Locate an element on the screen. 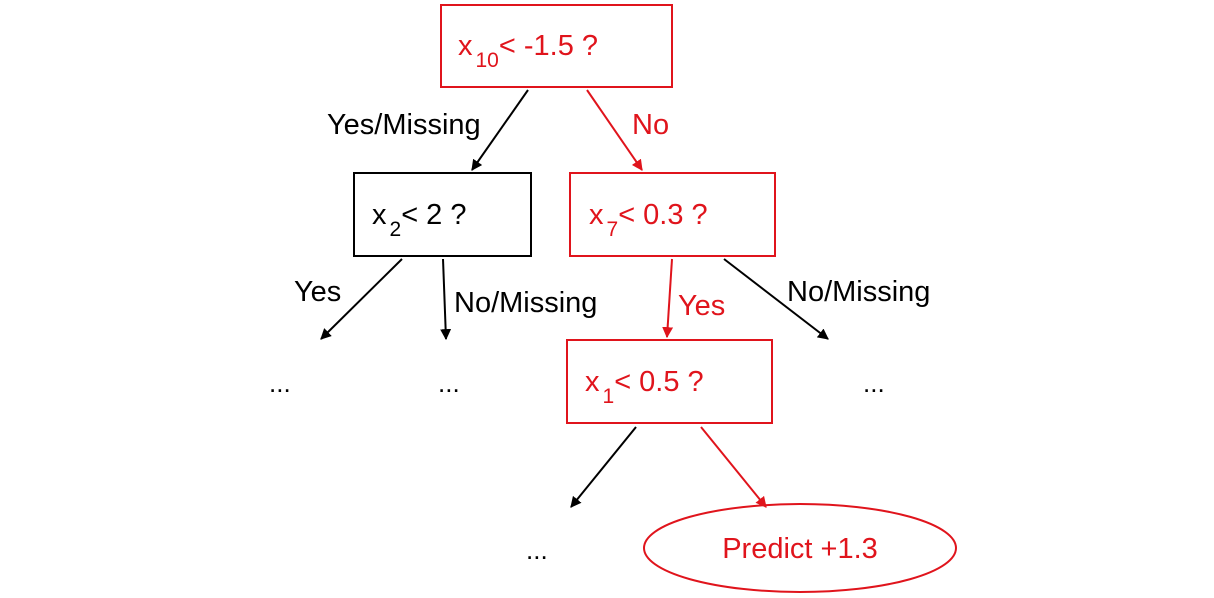  root-node-box is located at coordinates (556, 46).